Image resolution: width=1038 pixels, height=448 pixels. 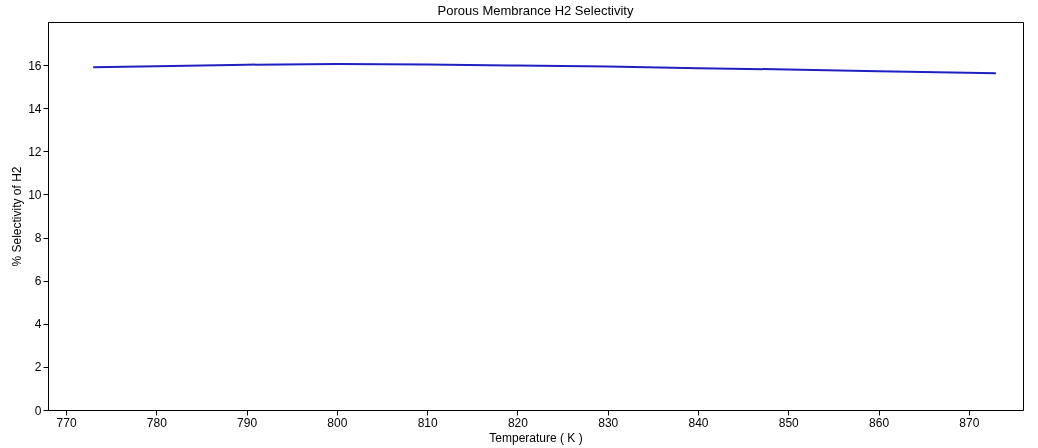 I want to click on x-tick-label: 830, so click(x=608, y=422).